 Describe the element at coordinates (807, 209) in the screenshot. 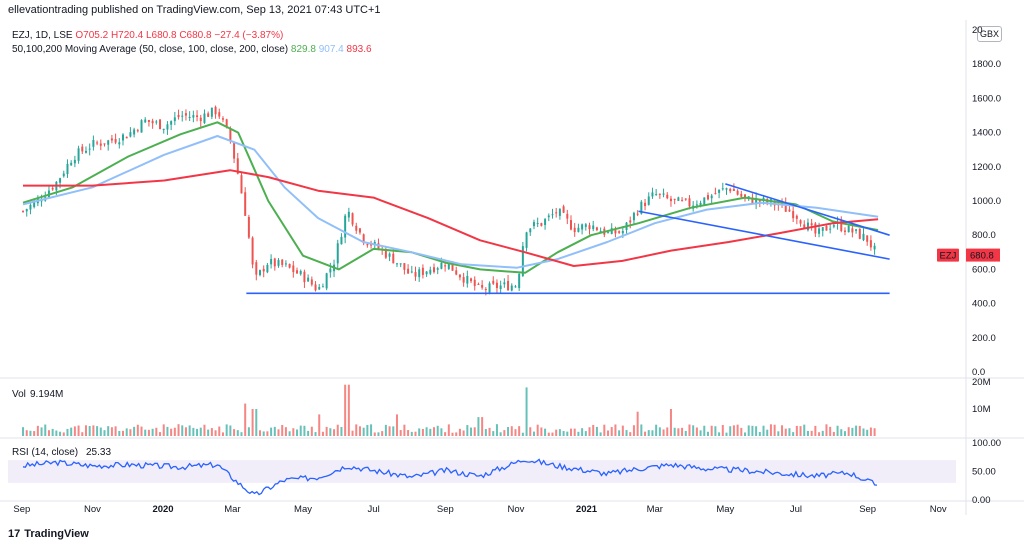

I see `trendline-channel-upper` at that location.